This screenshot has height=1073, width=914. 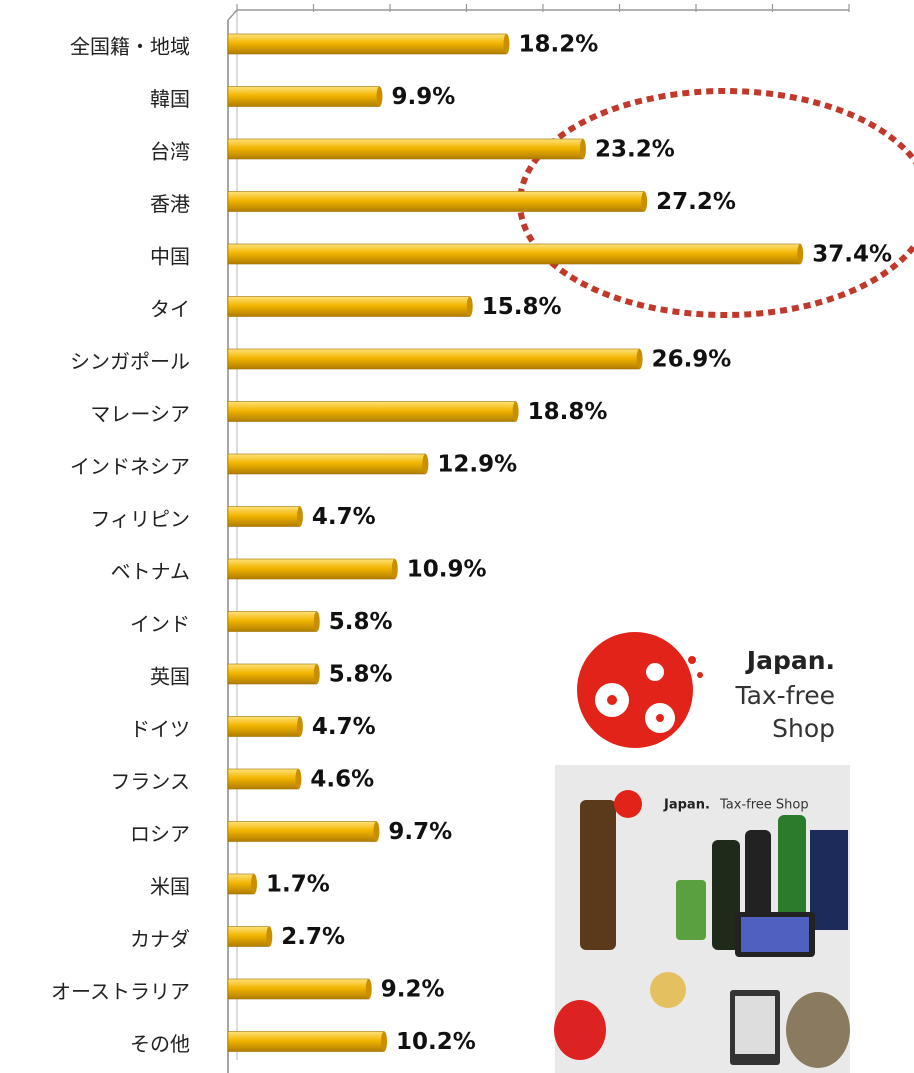 What do you see at coordinates (150, 572) in the screenshot?
I see `category-label: ベトナム` at bounding box center [150, 572].